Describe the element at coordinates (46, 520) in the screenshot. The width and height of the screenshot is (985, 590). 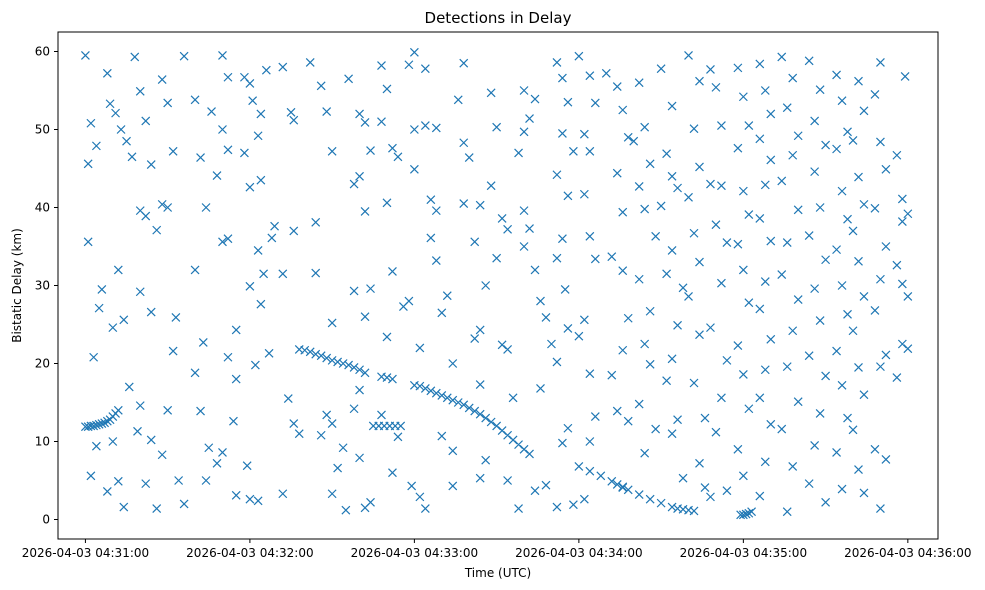
I see `y-tick-label: 0` at that location.